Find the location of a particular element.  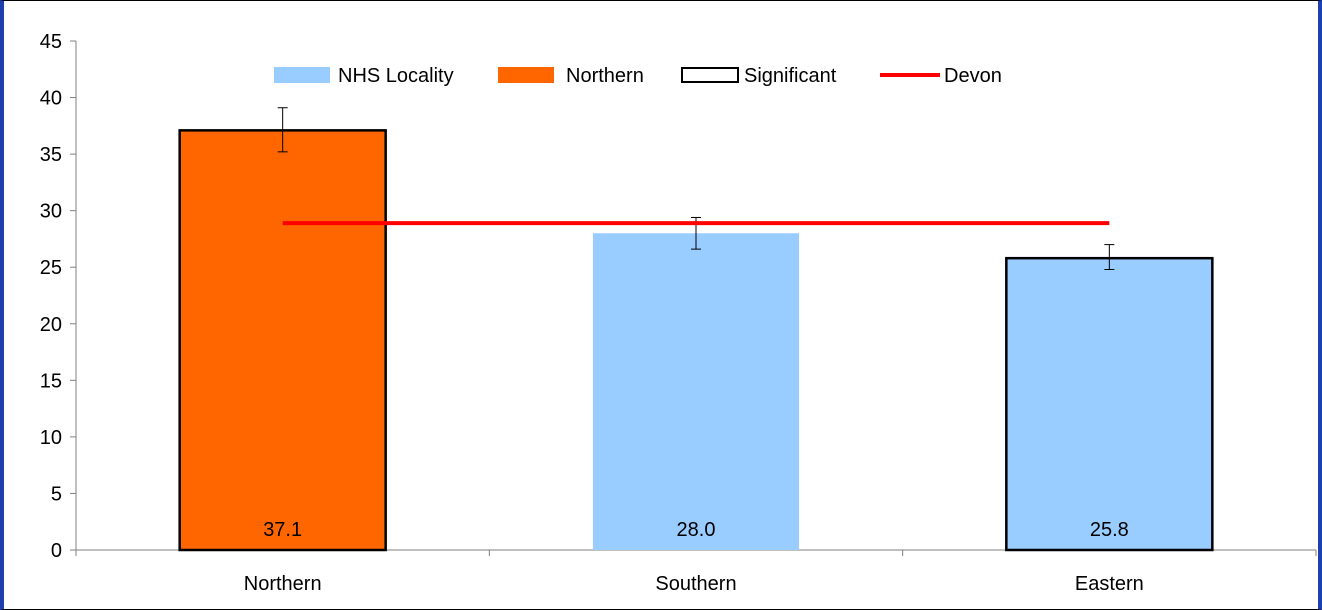

category-label-southern: Southern is located at coordinates (695, 584).